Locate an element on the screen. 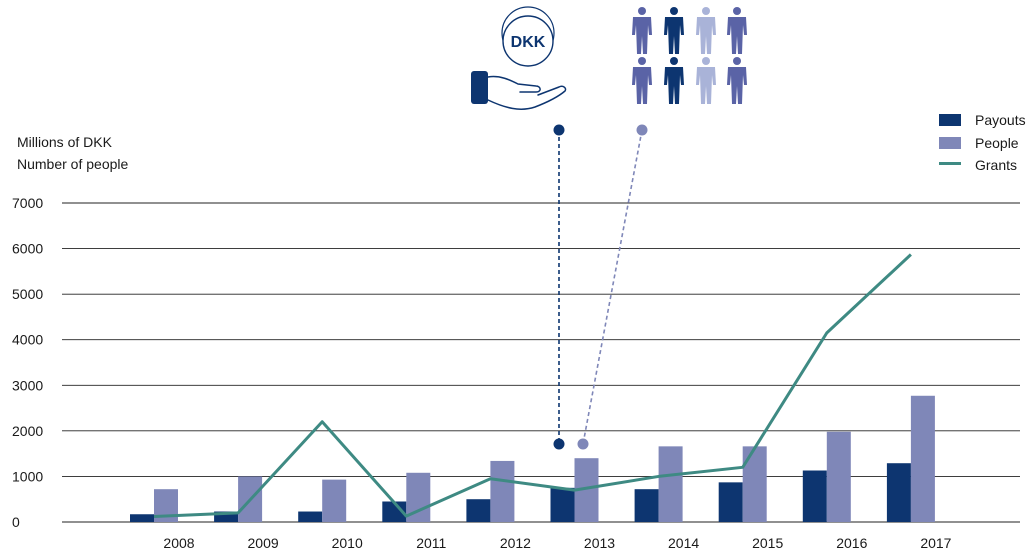 The width and height of the screenshot is (1032, 552). y-tick-label: 2000 is located at coordinates (27, 431).